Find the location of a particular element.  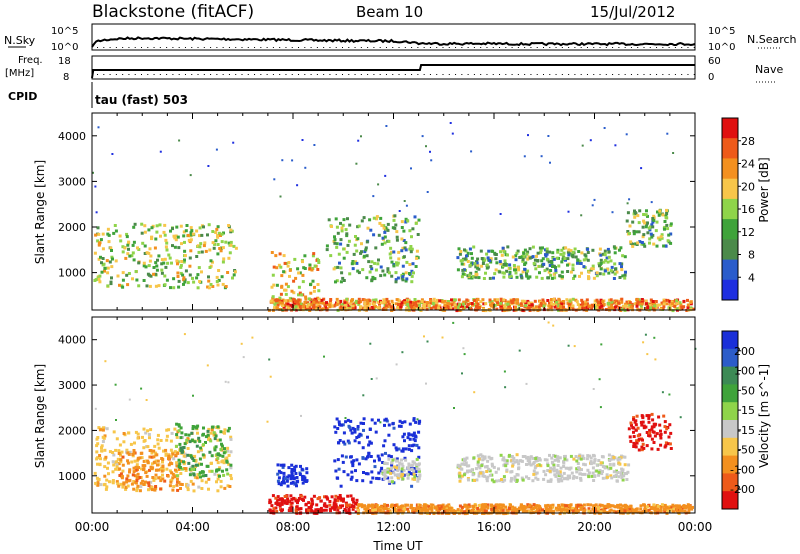

nave-label: Nave is located at coordinates (769, 69).